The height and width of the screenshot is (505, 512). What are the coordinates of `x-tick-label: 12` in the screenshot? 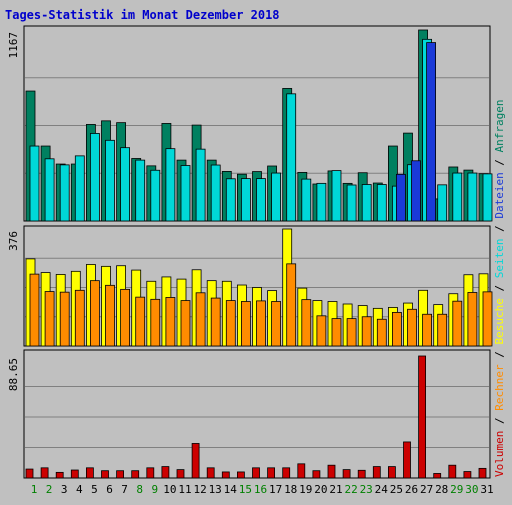 It's located at (199, 489).